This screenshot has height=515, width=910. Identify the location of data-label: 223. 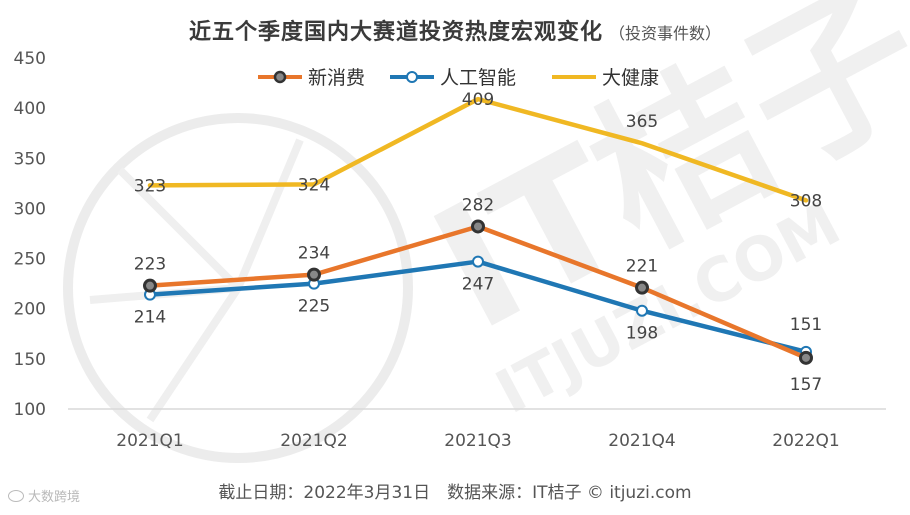
(150, 265).